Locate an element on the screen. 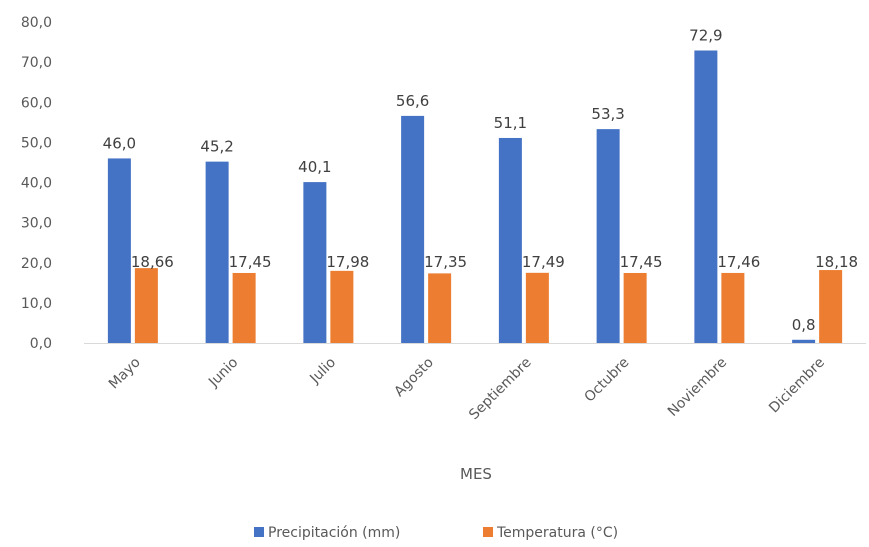 This screenshot has height=547, width=869. x-tick-label: Julio is located at coordinates (322, 371).